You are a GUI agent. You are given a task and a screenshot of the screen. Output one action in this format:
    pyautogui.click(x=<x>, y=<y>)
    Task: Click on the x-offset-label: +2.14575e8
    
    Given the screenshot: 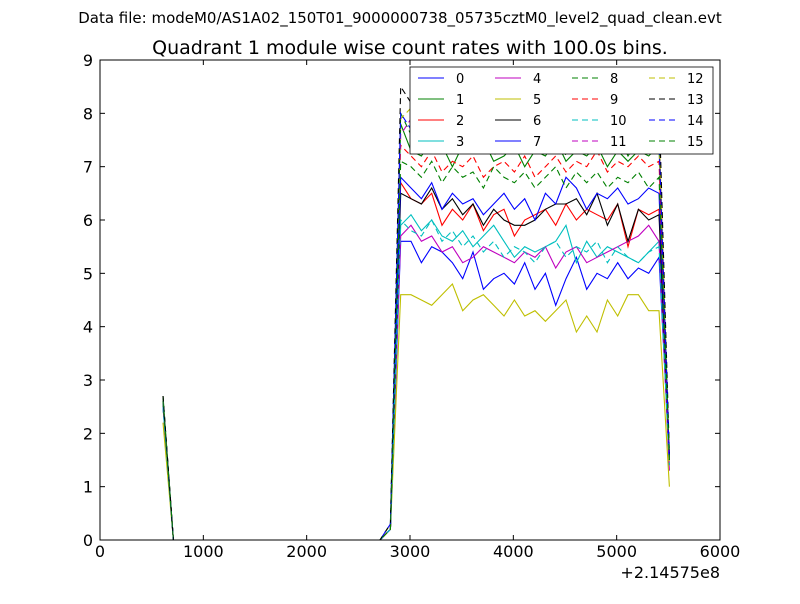 What is the action you would take?
    pyautogui.click(x=670, y=572)
    